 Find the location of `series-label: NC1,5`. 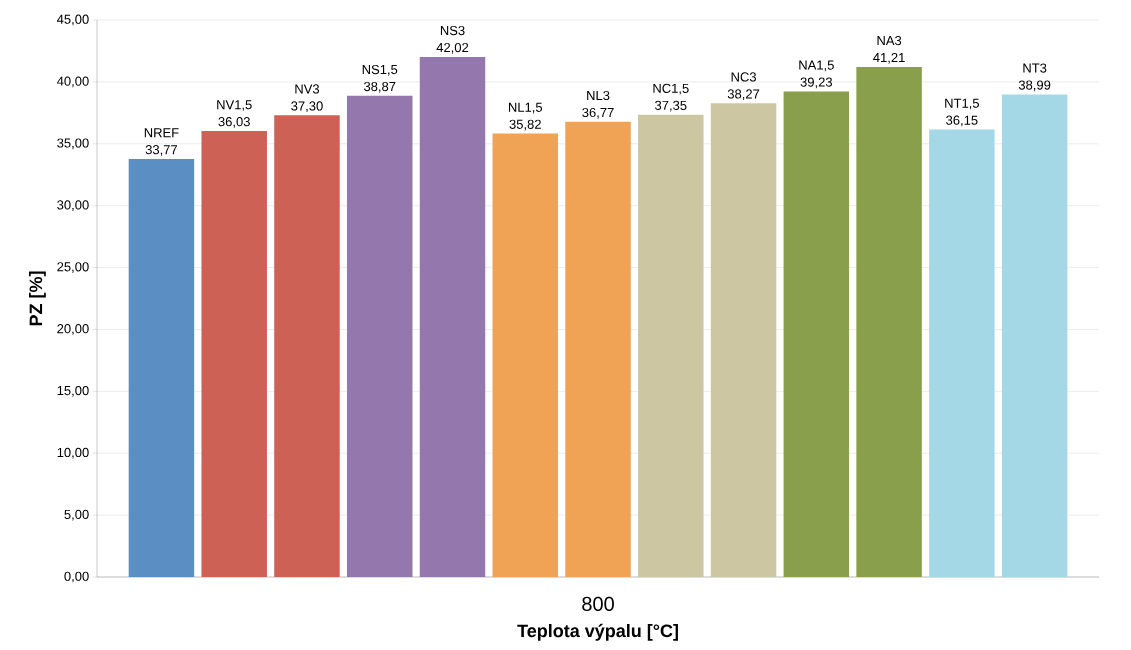

series-label: NC1,5 is located at coordinates (671, 89).